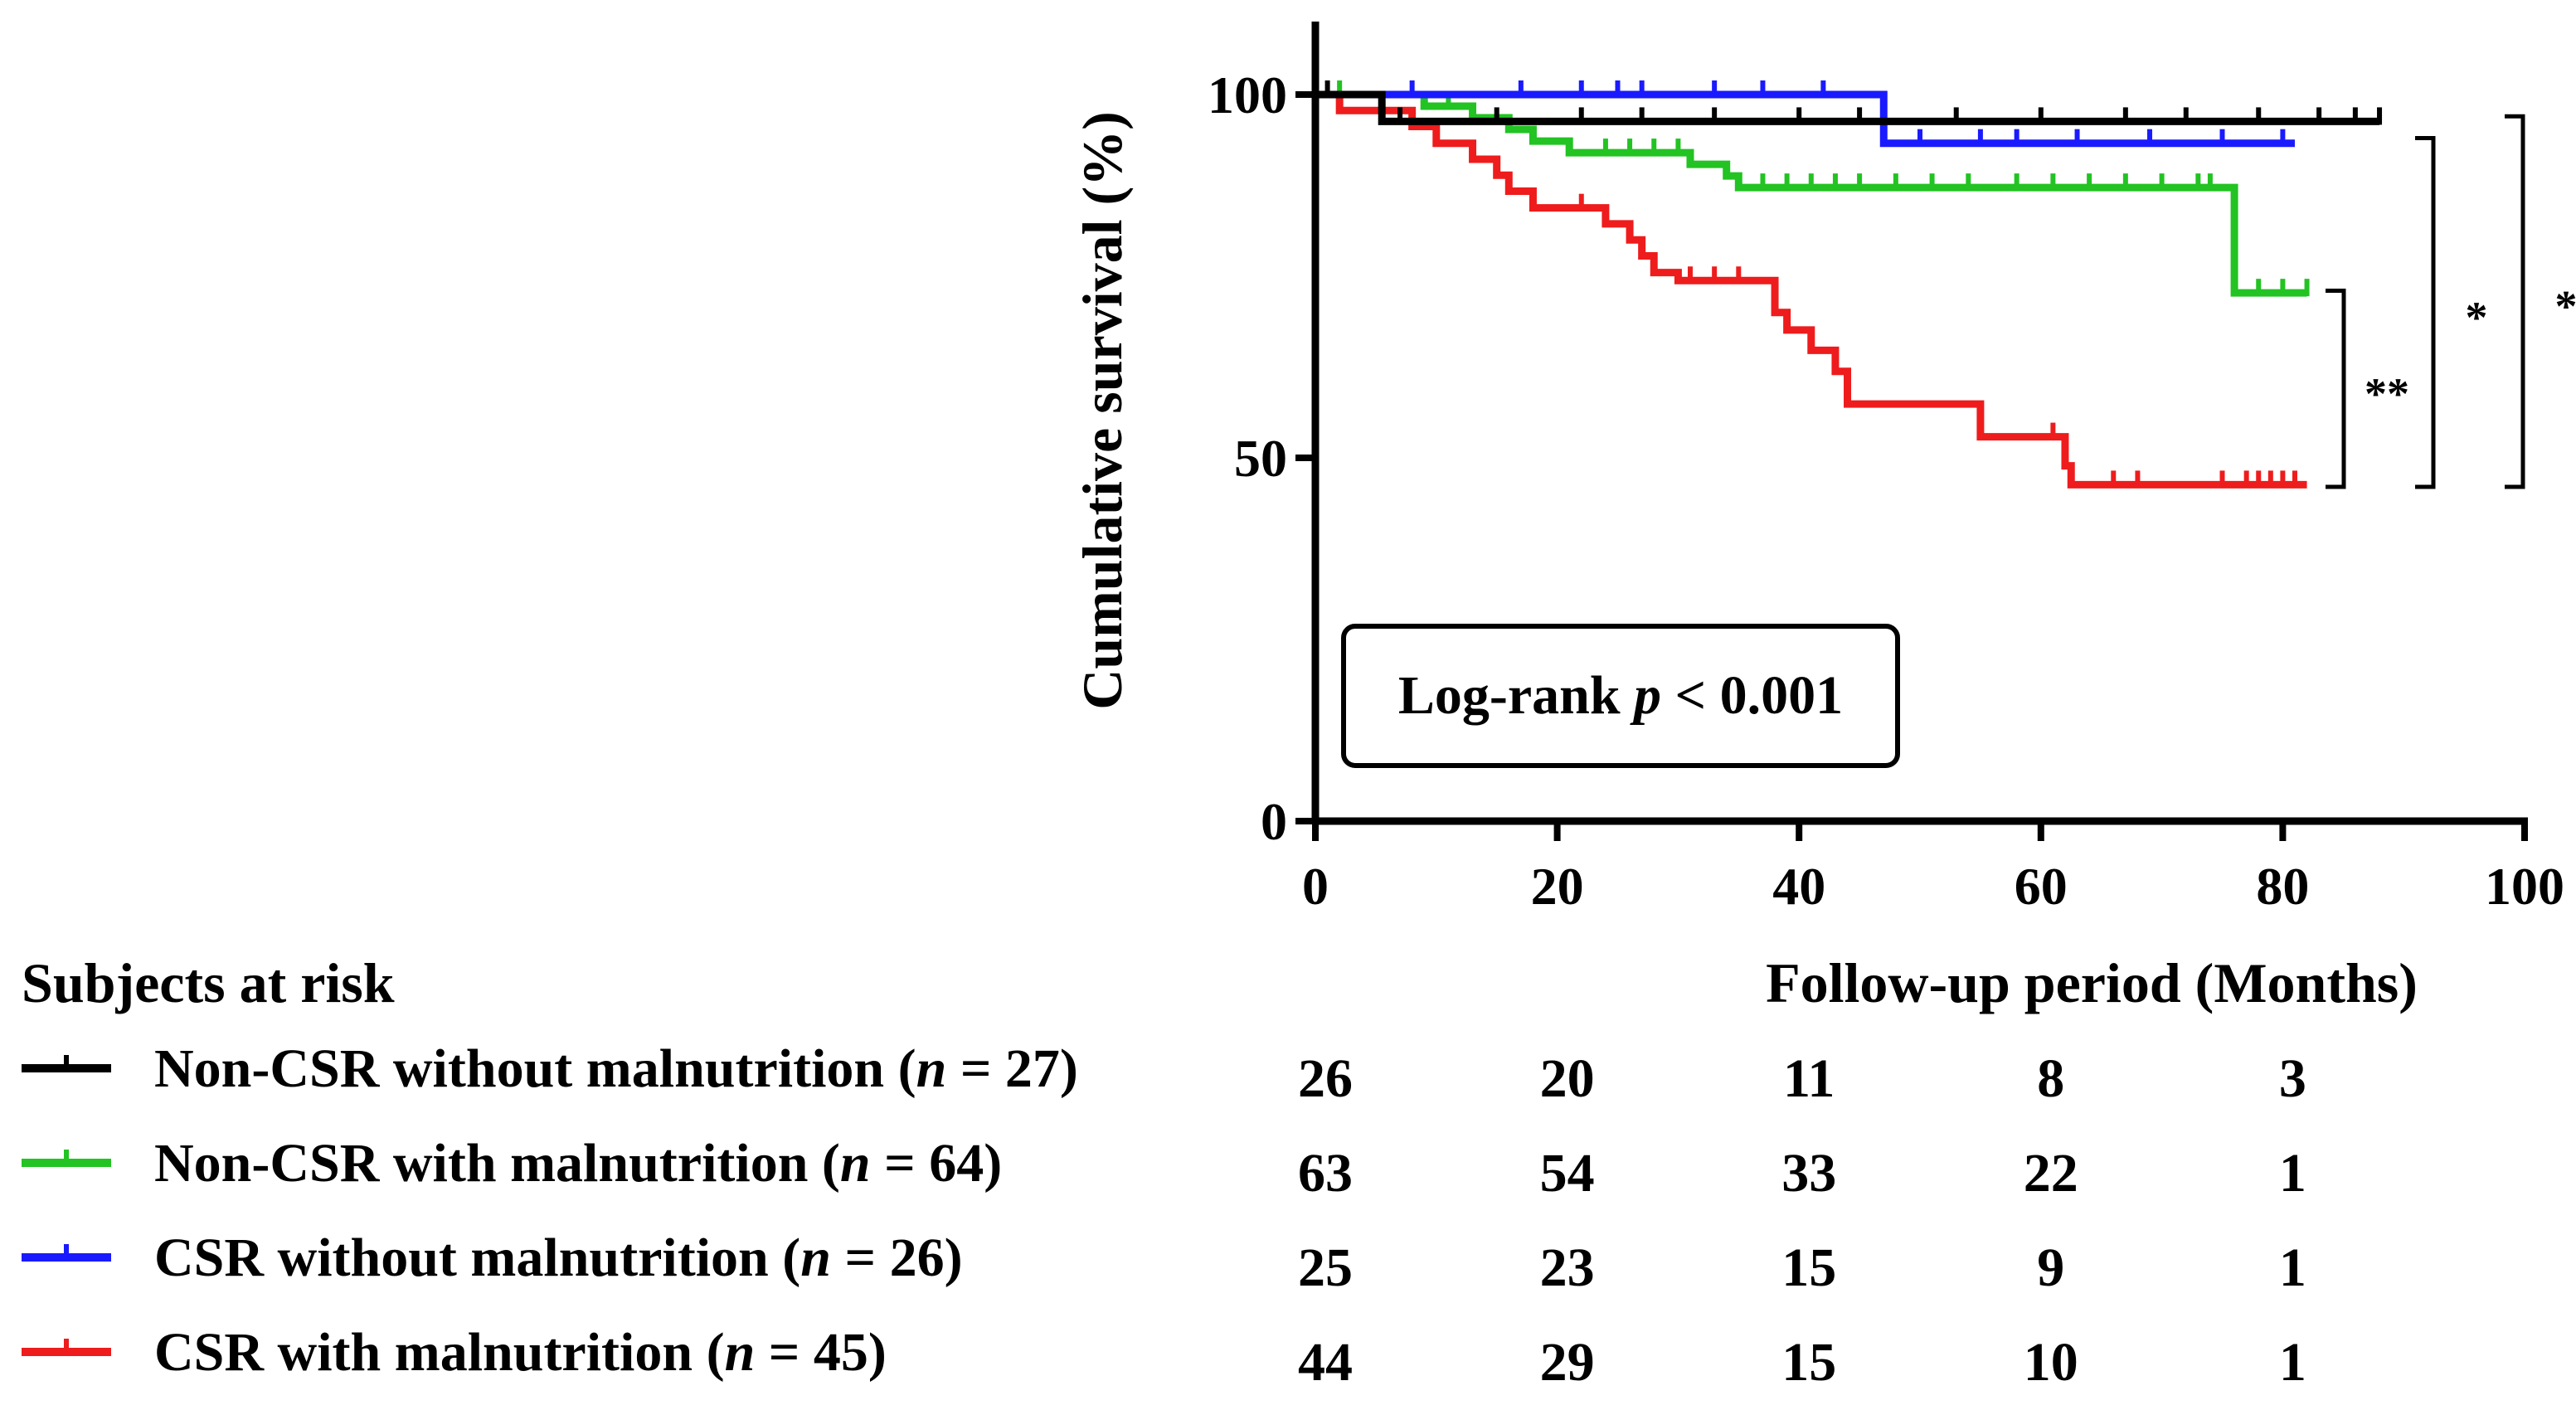 Image resolution: width=2576 pixels, height=1410 pixels. What do you see at coordinates (1809, 1078) in the screenshot?
I see `risk-count: 11` at bounding box center [1809, 1078].